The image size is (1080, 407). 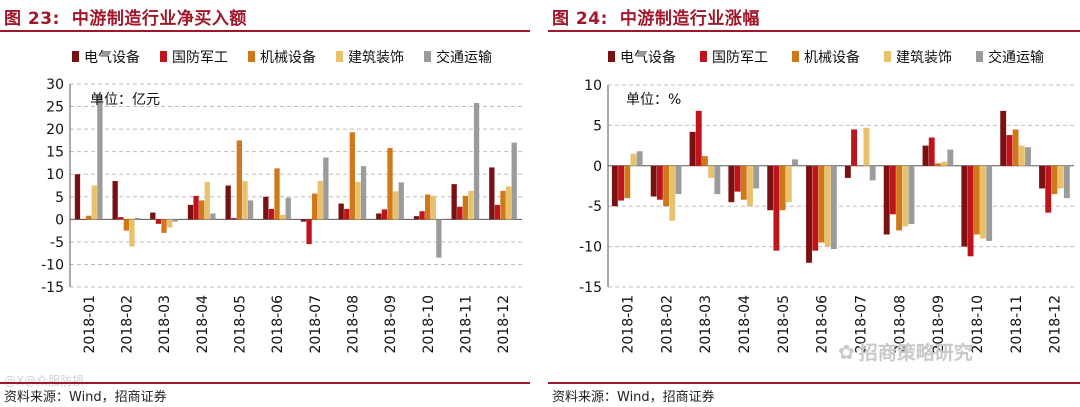 I want to click on unit-label: 单位：亿元, so click(x=125, y=100).